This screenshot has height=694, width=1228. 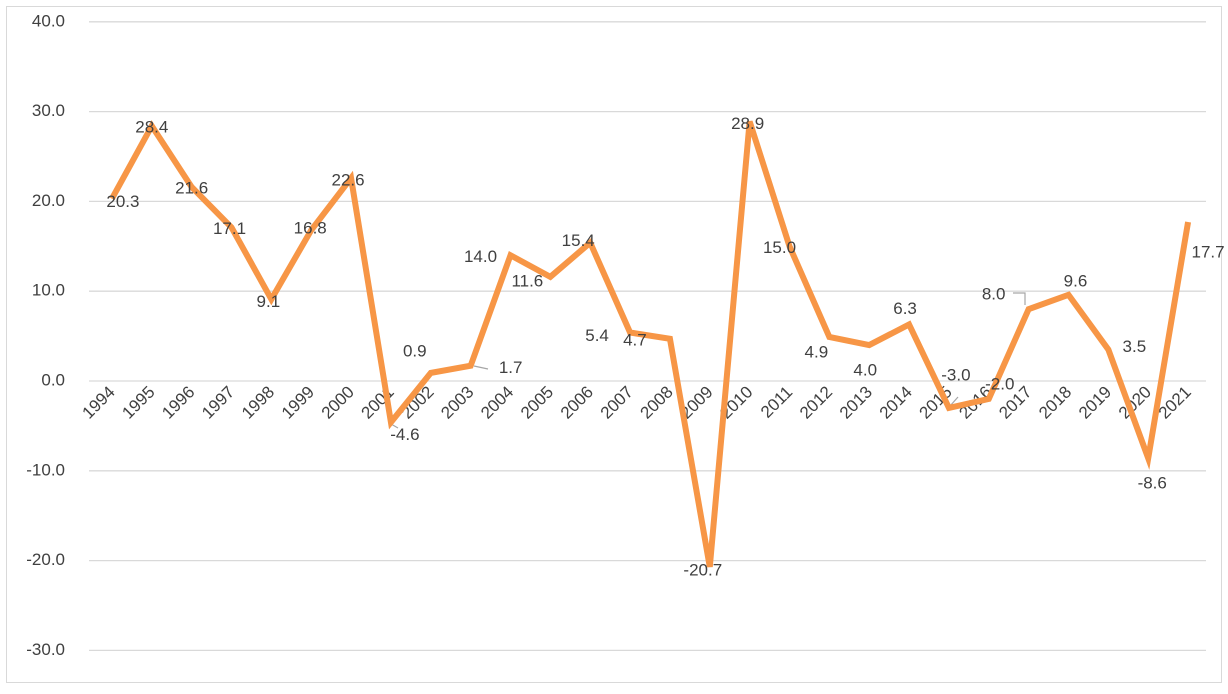 I want to click on data-label: 9.6, so click(x=1076, y=280).